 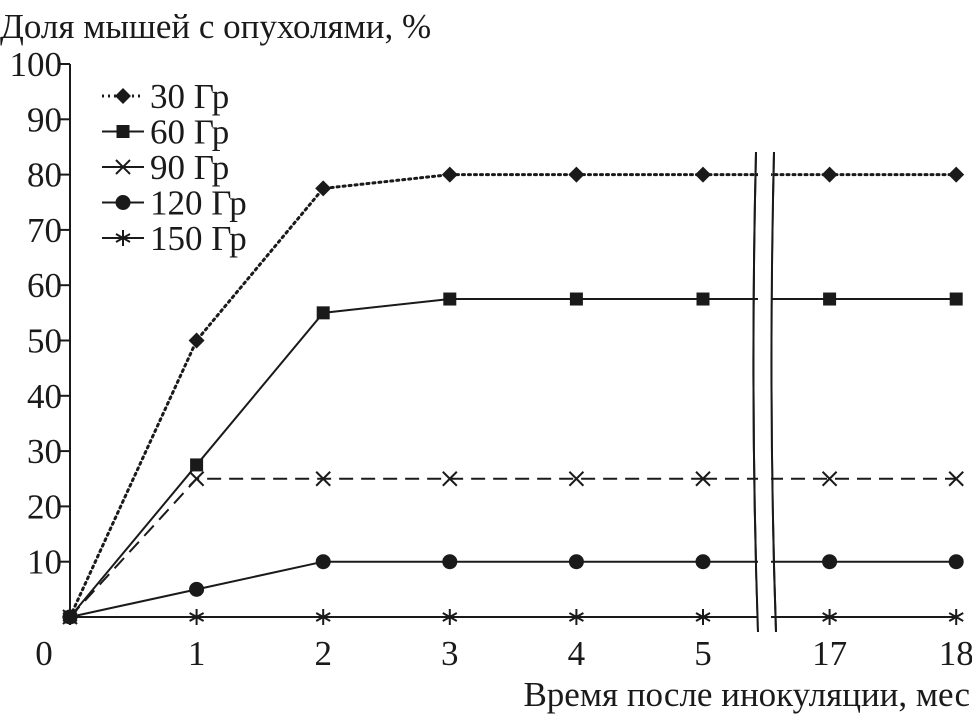 I want to click on y-tick-label: 90, so click(x=44, y=119).